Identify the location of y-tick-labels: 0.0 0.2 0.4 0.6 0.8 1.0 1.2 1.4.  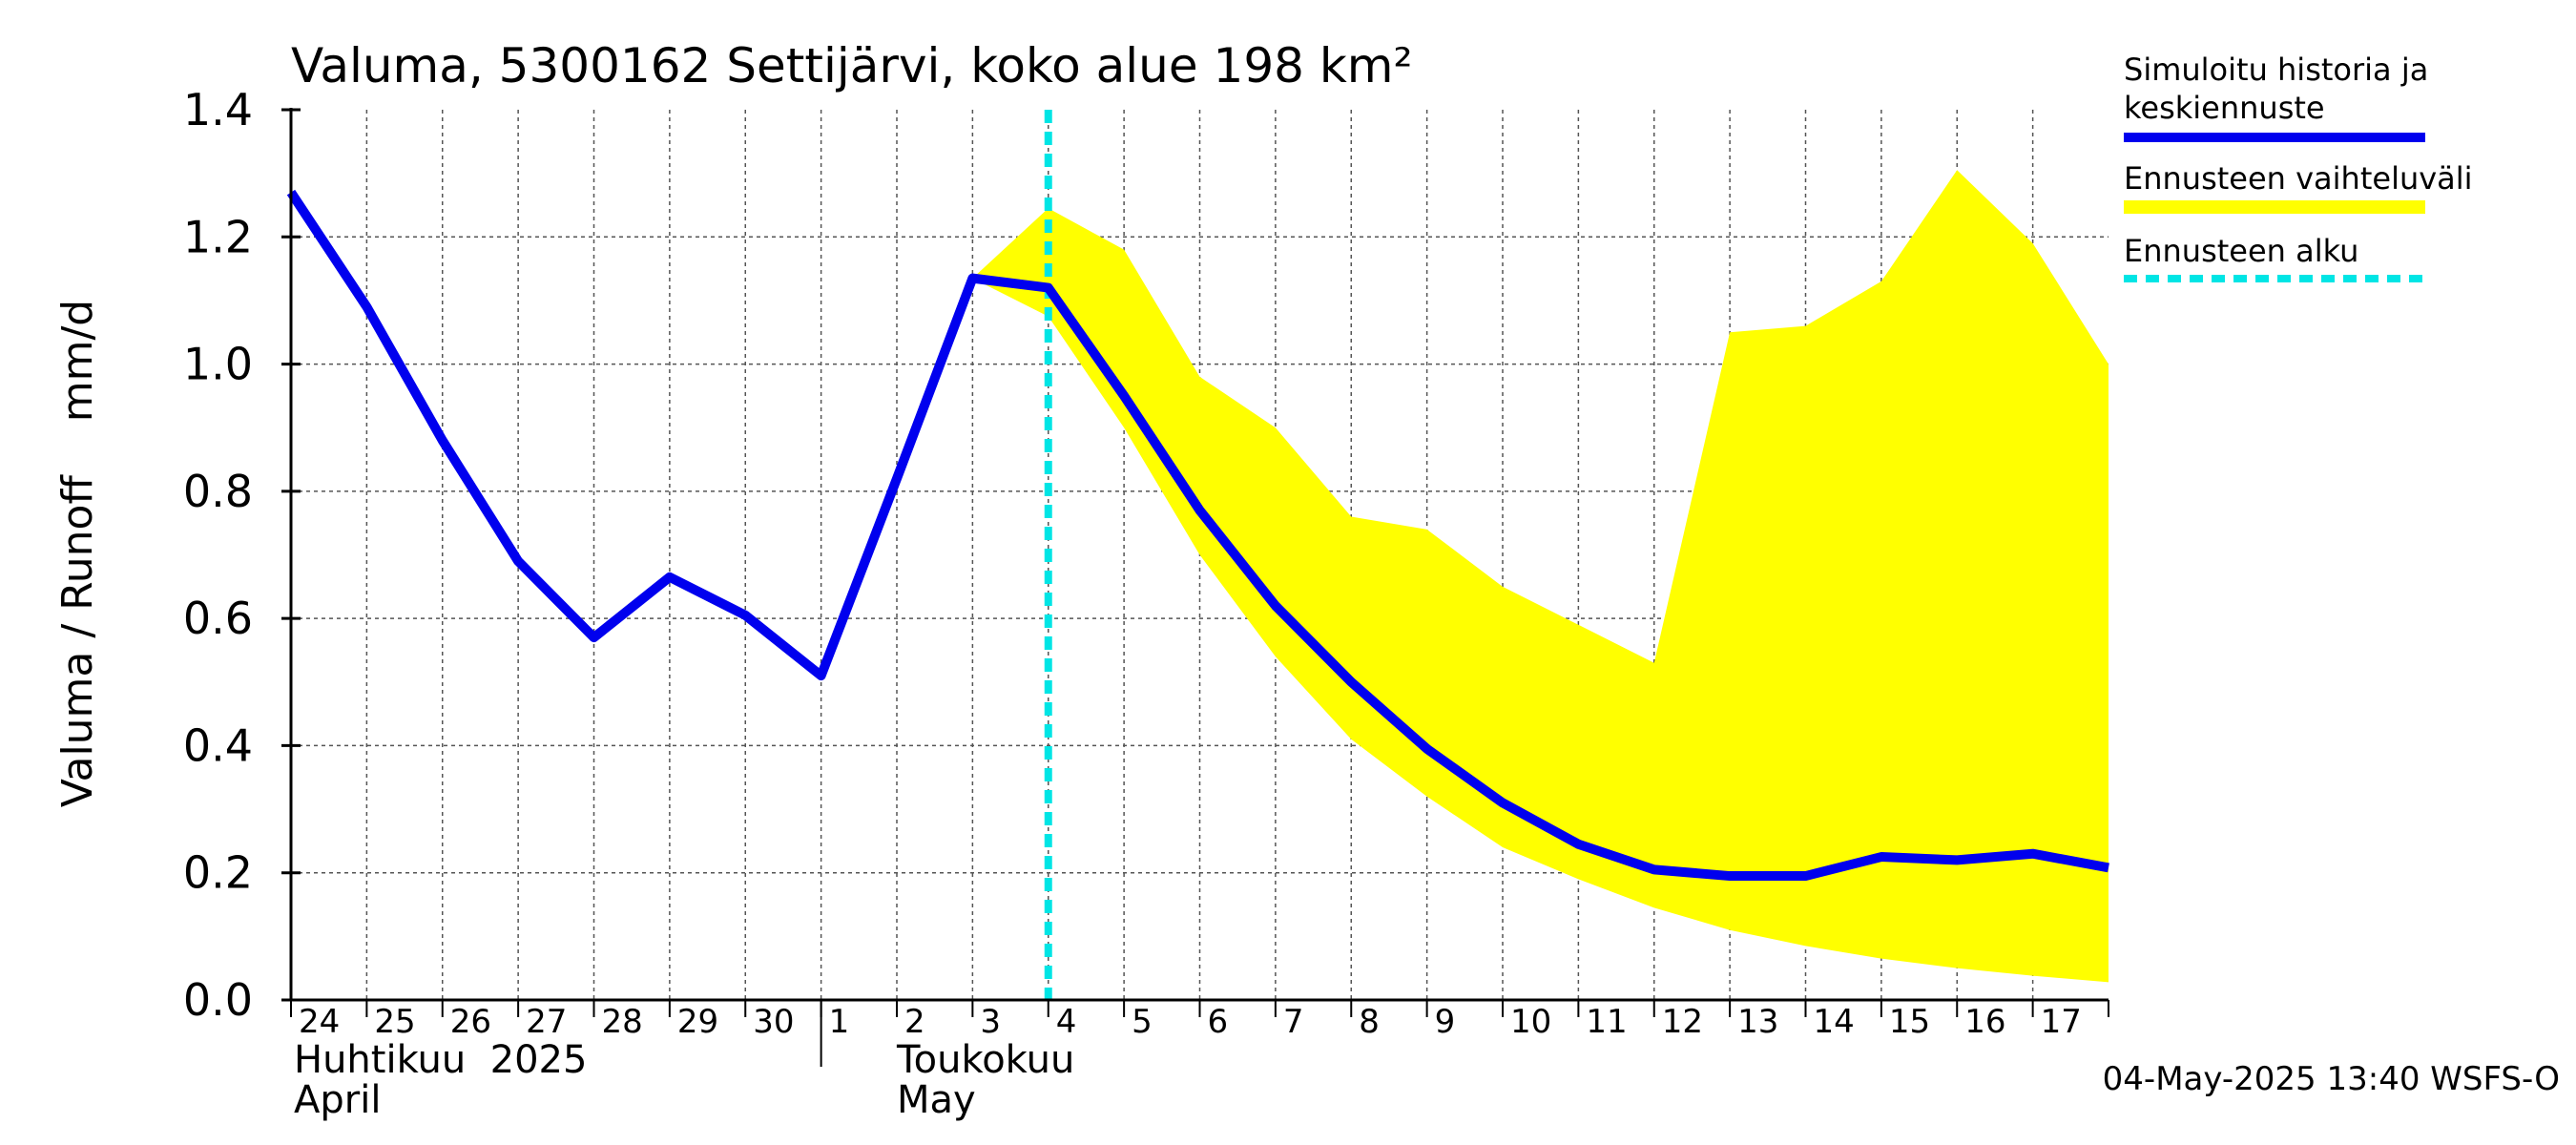
(218, 555).